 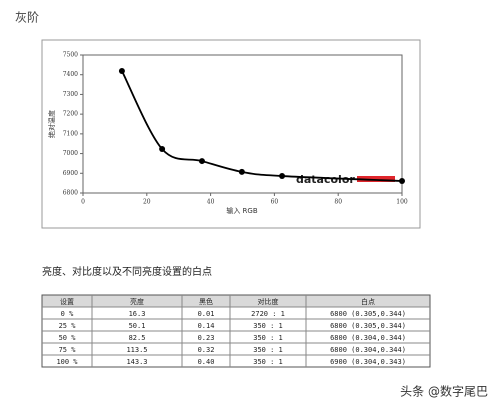 I want to click on cell: 25 %, so click(x=68, y=326).